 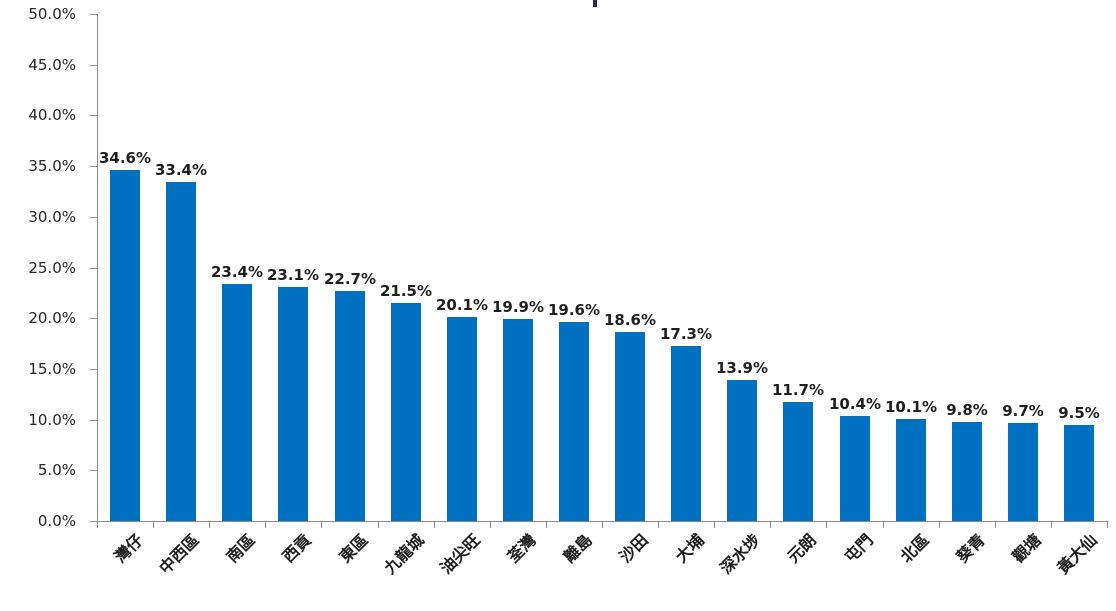 What do you see at coordinates (1077, 554) in the screenshot?
I see `x-axis-category-label: 黃大仙` at bounding box center [1077, 554].